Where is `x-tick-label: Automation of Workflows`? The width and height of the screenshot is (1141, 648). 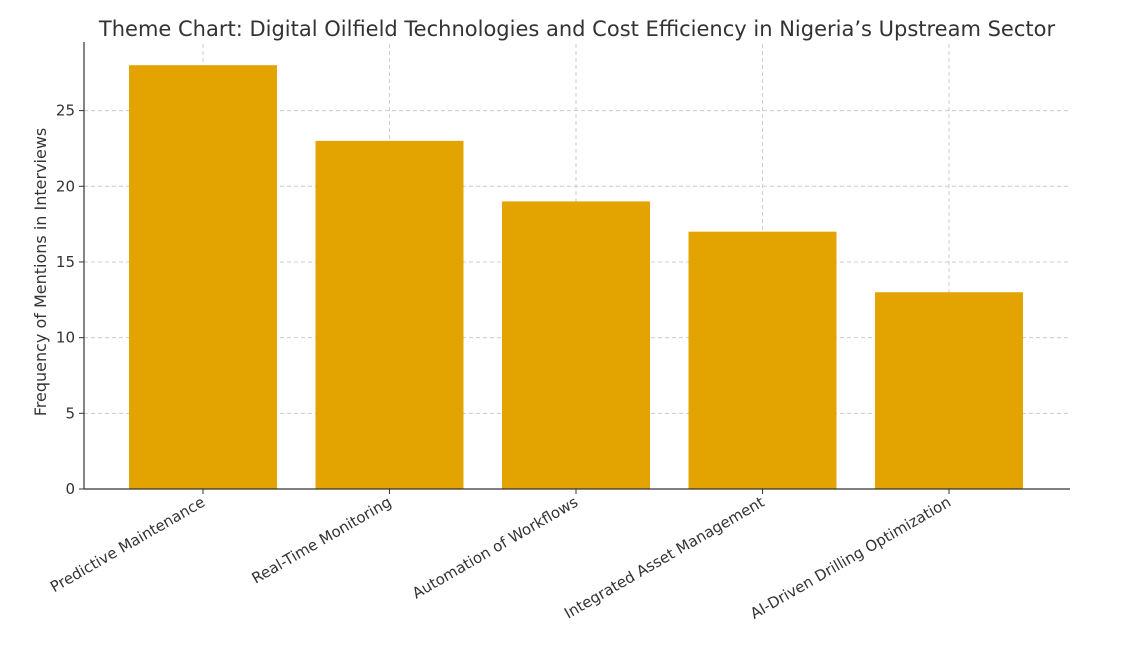
x-tick-label: Automation of Workflows is located at coordinates (495, 548).